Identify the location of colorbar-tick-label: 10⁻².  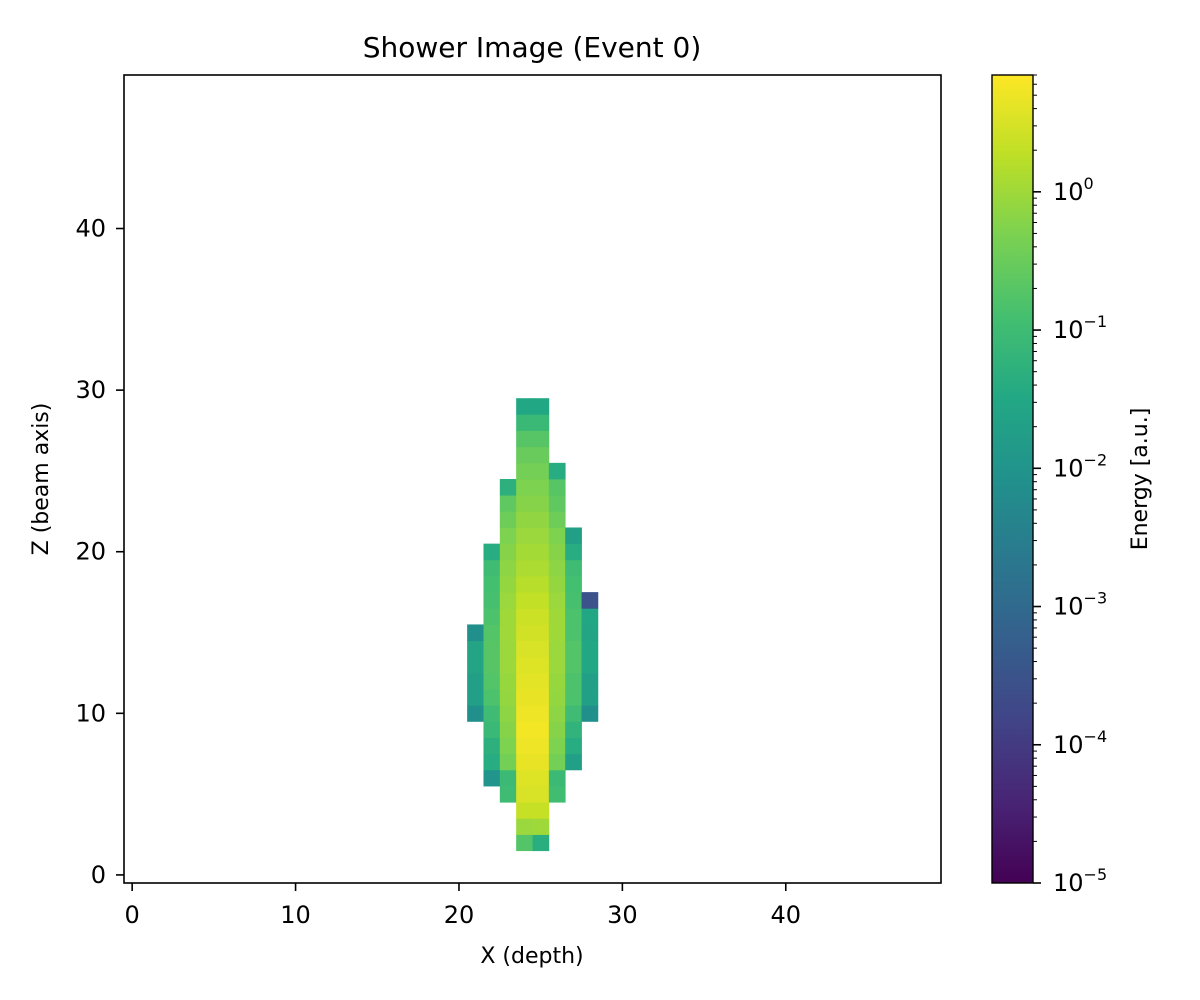
(1080, 466).